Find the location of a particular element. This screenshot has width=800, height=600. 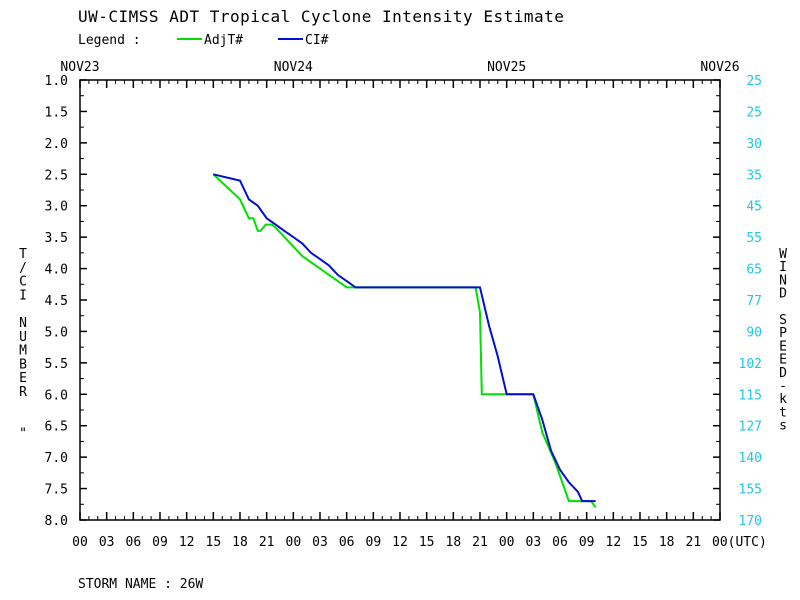

y2-axis-title-char: - is located at coordinates (783, 386).